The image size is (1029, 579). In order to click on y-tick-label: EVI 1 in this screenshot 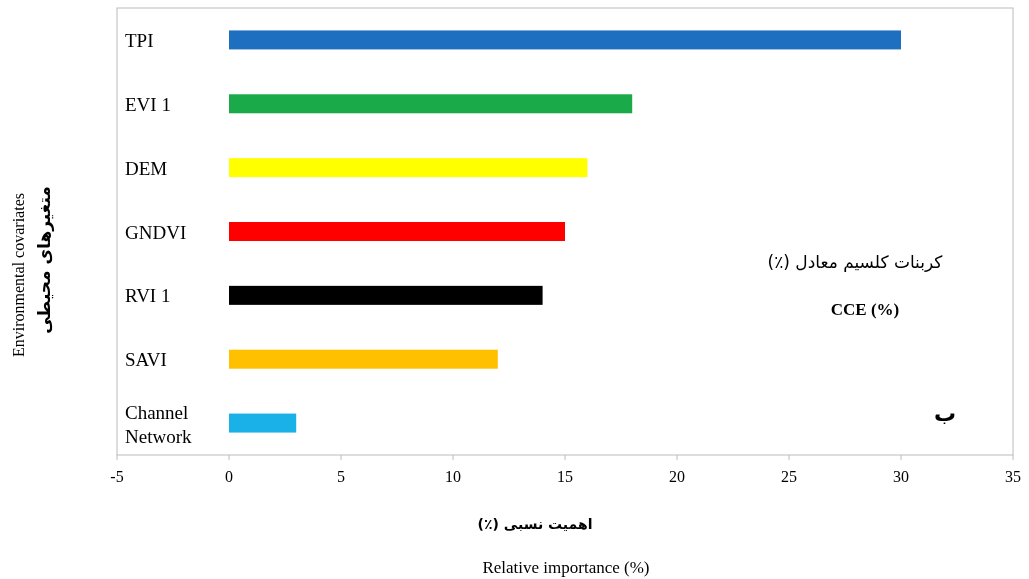, I will do `click(148, 104)`.